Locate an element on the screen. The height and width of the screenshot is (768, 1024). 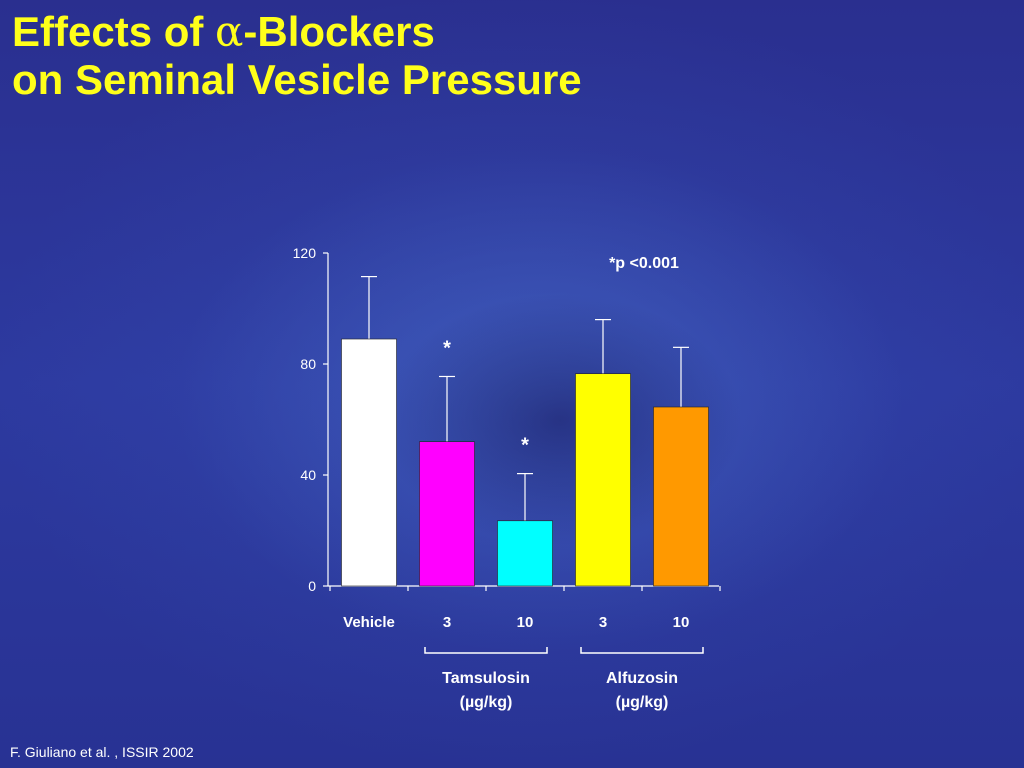
citation: F. Giuliano et al. , ISSIR 2002 is located at coordinates (102, 752).